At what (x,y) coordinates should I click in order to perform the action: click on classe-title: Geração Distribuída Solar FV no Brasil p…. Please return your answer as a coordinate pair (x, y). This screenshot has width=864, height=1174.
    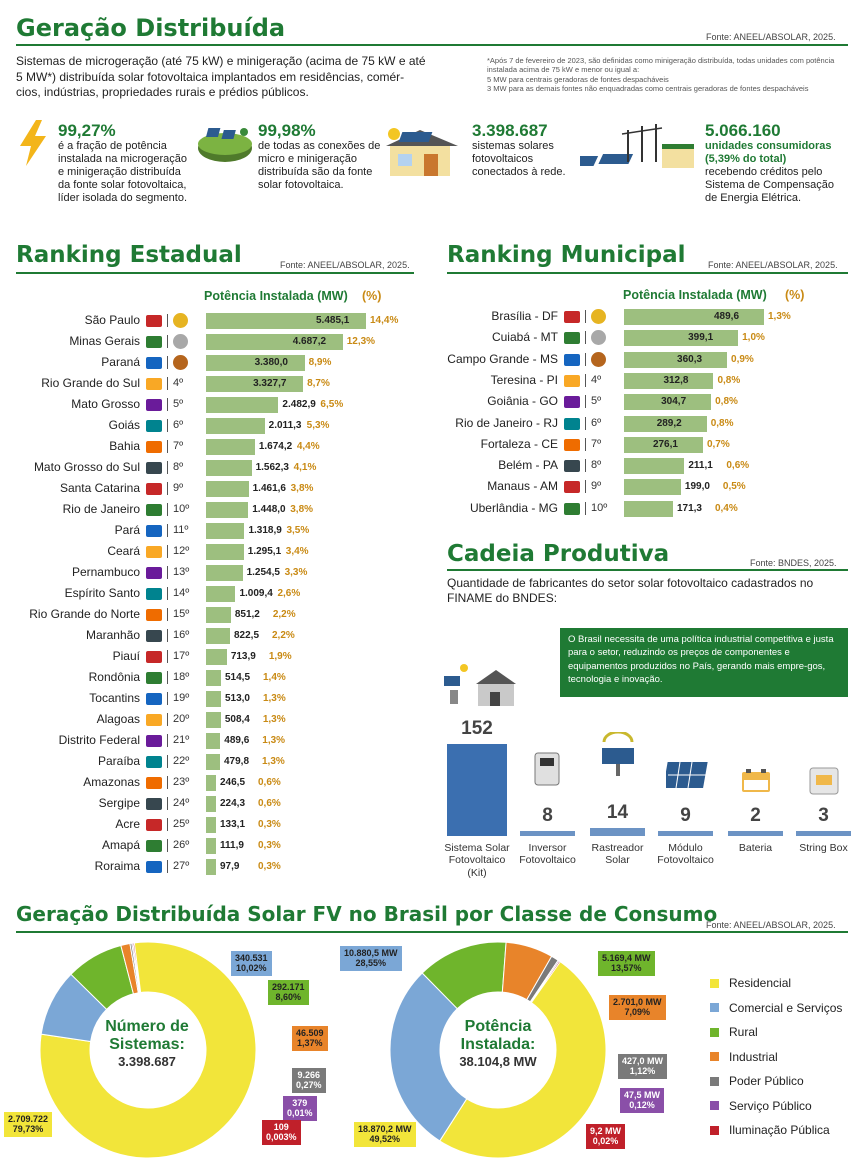
    Looking at the image, I should click on (367, 914).